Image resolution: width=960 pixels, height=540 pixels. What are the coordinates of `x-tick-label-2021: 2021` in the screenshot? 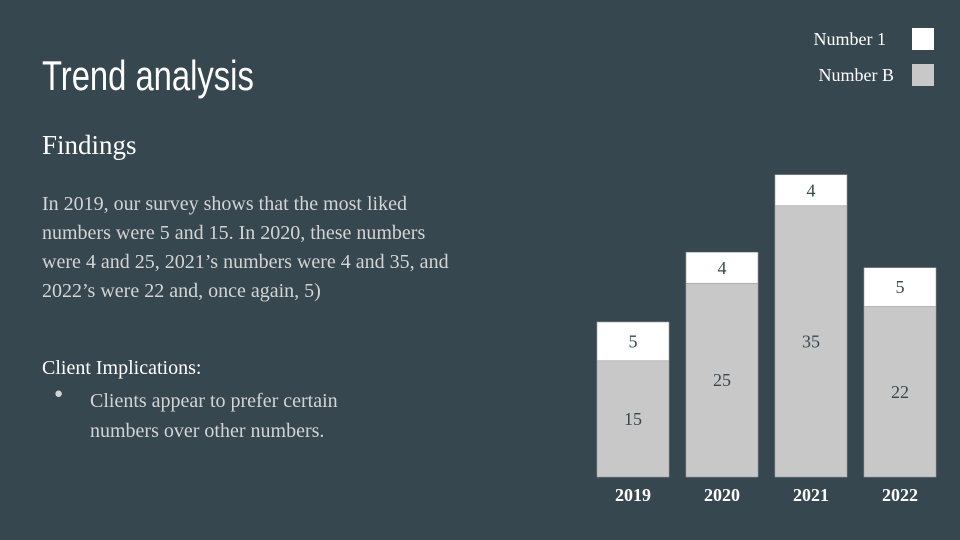 It's located at (811, 495).